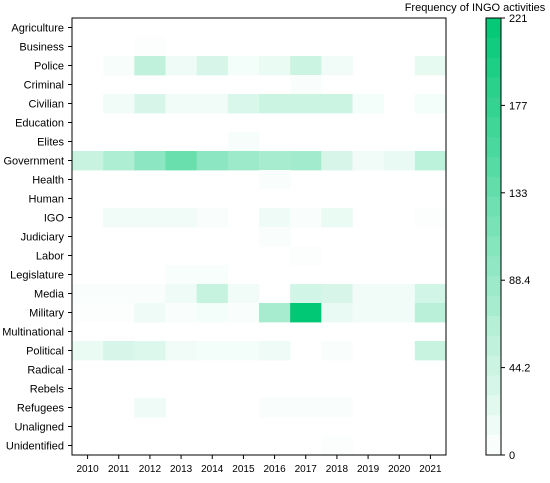 The width and height of the screenshot is (550, 483). I want to click on x-tick-label: 2014, so click(212, 469).